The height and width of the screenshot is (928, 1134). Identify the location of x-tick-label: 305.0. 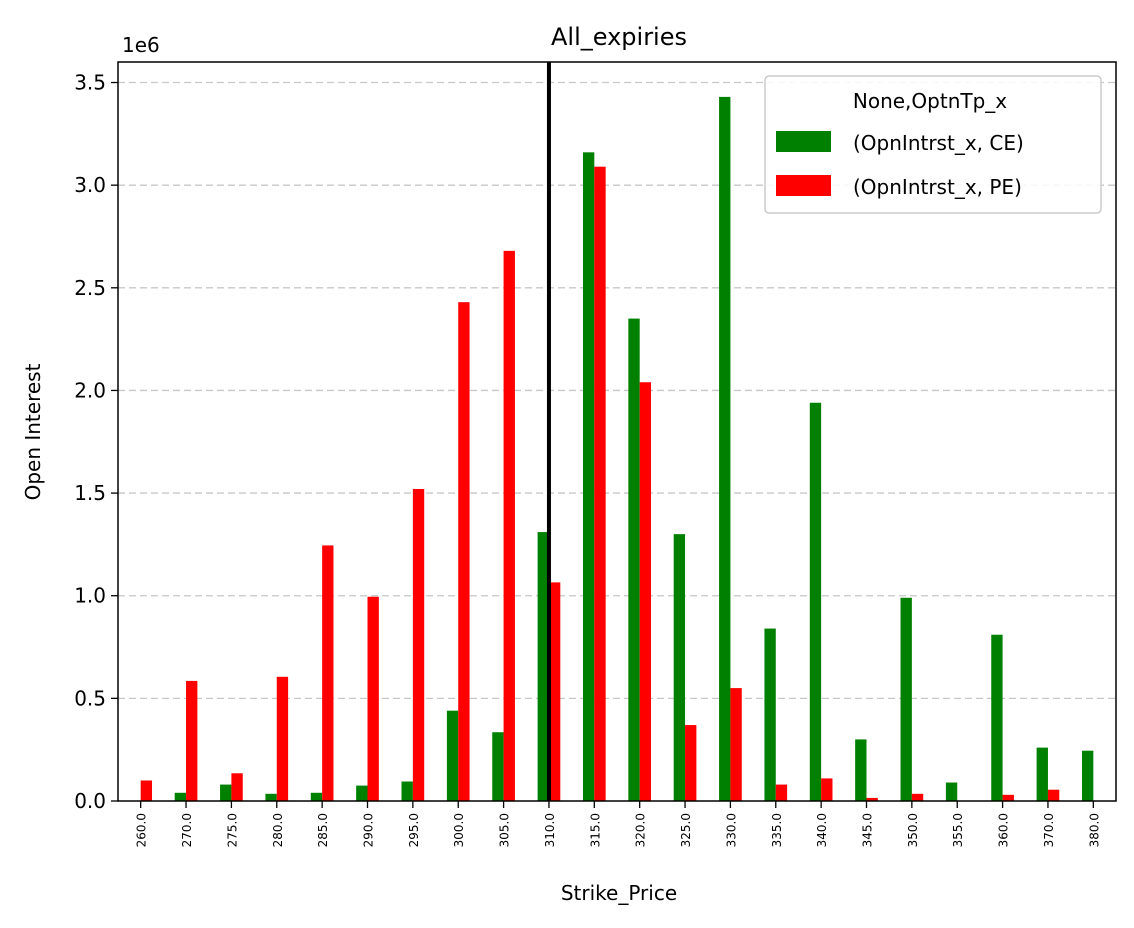
(505, 830).